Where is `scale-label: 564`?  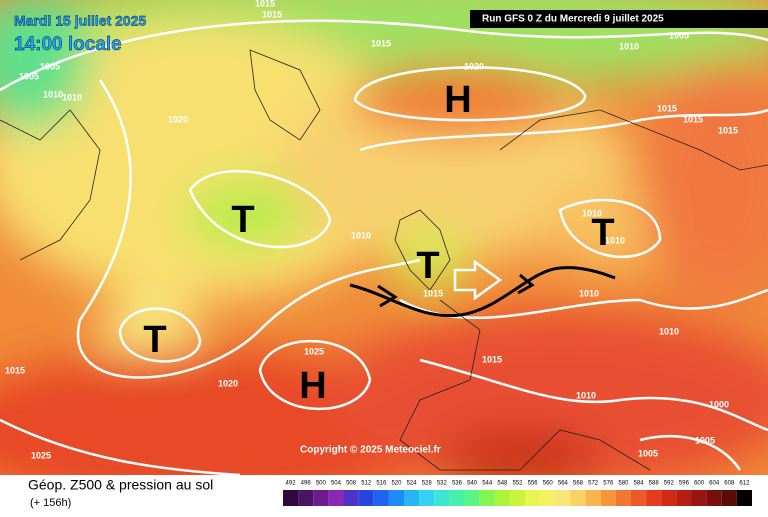 scale-label: 564 is located at coordinates (563, 484).